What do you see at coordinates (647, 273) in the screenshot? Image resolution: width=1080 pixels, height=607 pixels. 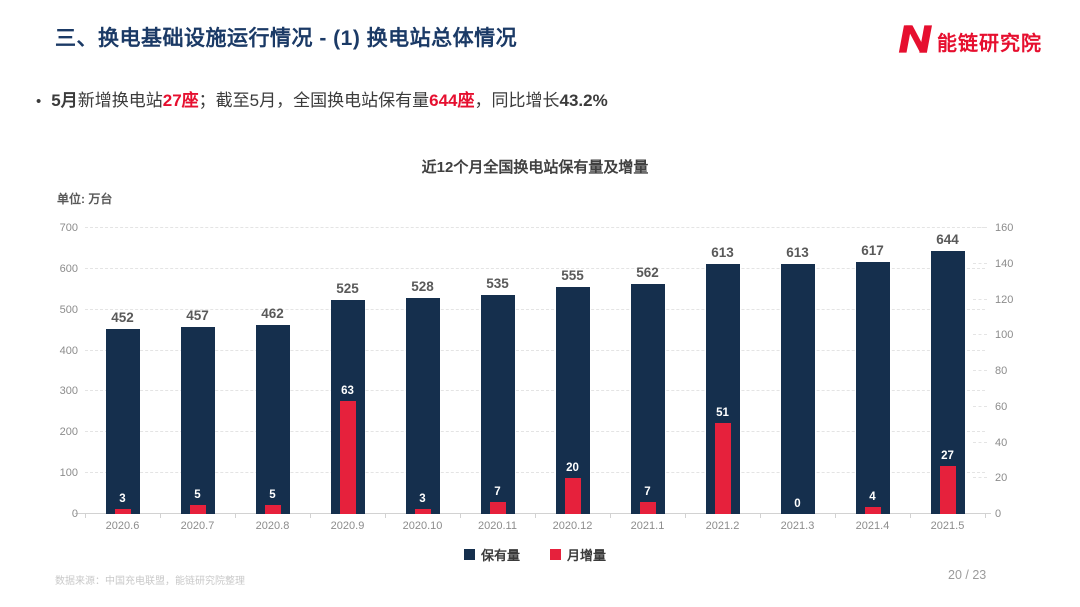 I see `bar-value-label: 562` at bounding box center [647, 273].